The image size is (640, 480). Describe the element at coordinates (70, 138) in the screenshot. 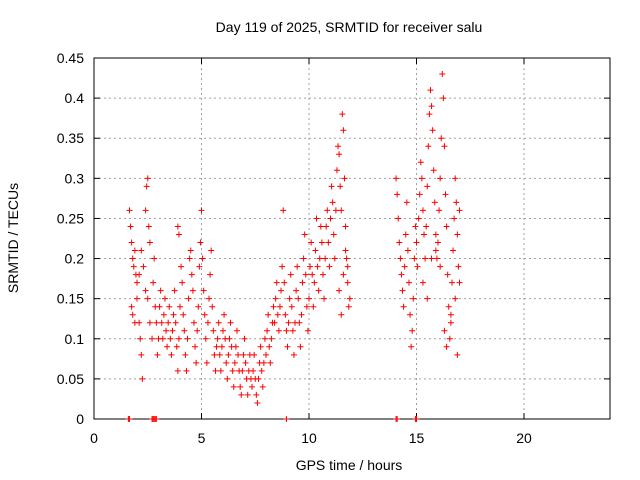

I see `y-tick-label: 0.35` at that location.